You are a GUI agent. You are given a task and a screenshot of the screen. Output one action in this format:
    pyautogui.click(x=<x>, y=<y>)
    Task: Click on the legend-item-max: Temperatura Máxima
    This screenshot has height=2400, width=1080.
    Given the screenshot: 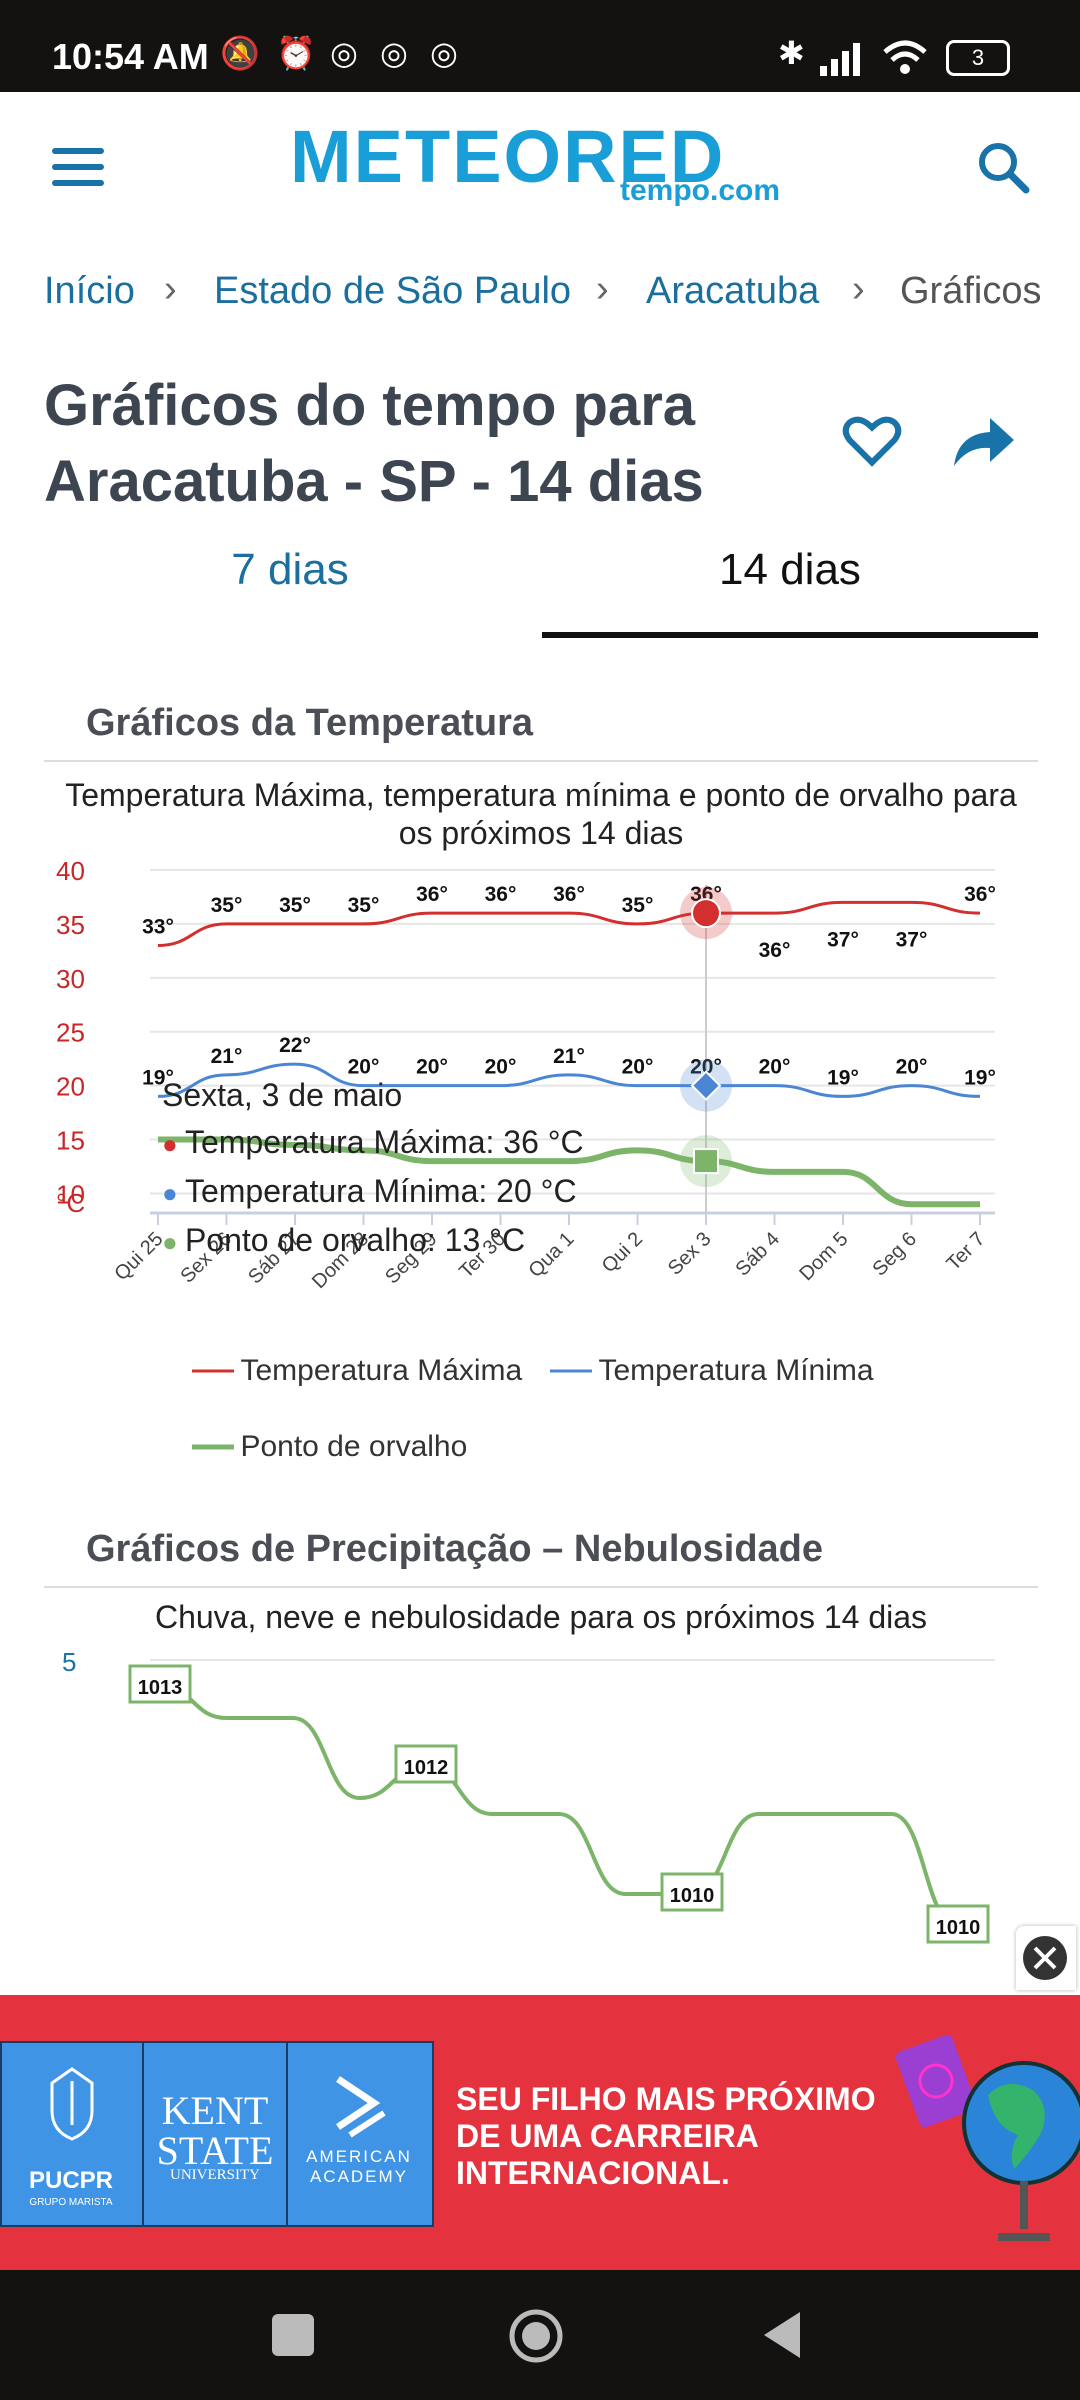 What is the action you would take?
    pyautogui.click(x=356, y=1371)
    